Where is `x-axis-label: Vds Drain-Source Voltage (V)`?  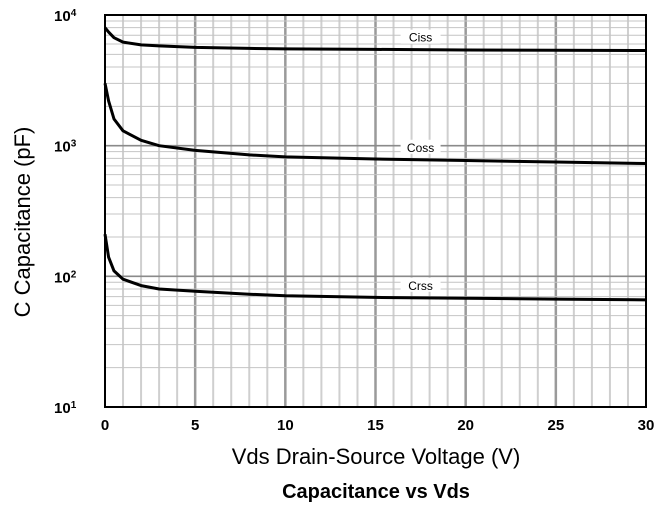
x-axis-label: Vds Drain-Source Voltage (V) is located at coordinates (376, 456).